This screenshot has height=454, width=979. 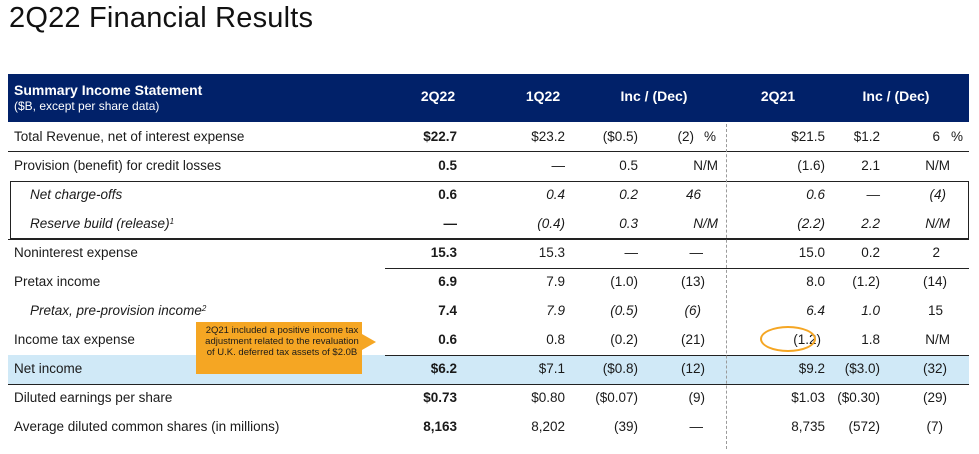 What do you see at coordinates (447, 310) in the screenshot?
I see `cell-2q22: 7.4` at bounding box center [447, 310].